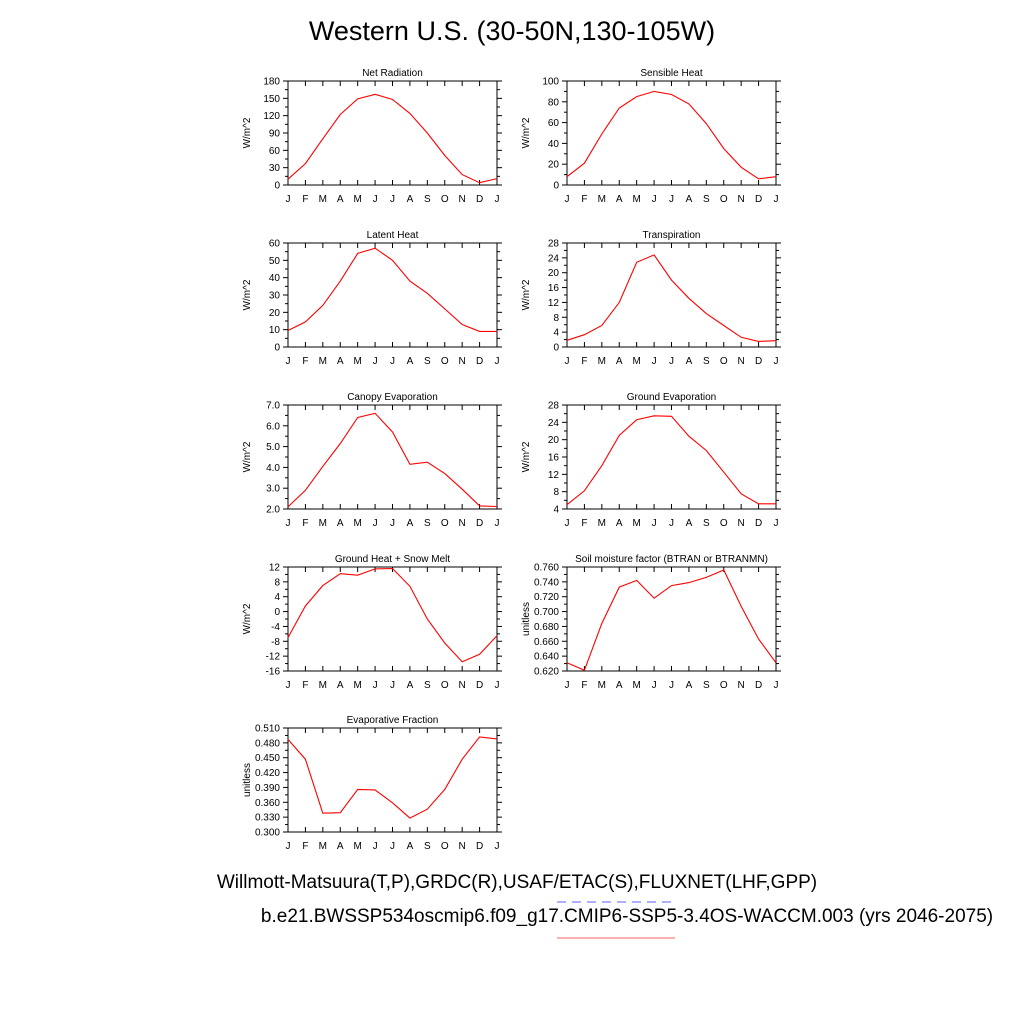 The image size is (1024, 1024). Describe the element at coordinates (554, 440) in the screenshot. I see `y-tick-label: 20` at that location.